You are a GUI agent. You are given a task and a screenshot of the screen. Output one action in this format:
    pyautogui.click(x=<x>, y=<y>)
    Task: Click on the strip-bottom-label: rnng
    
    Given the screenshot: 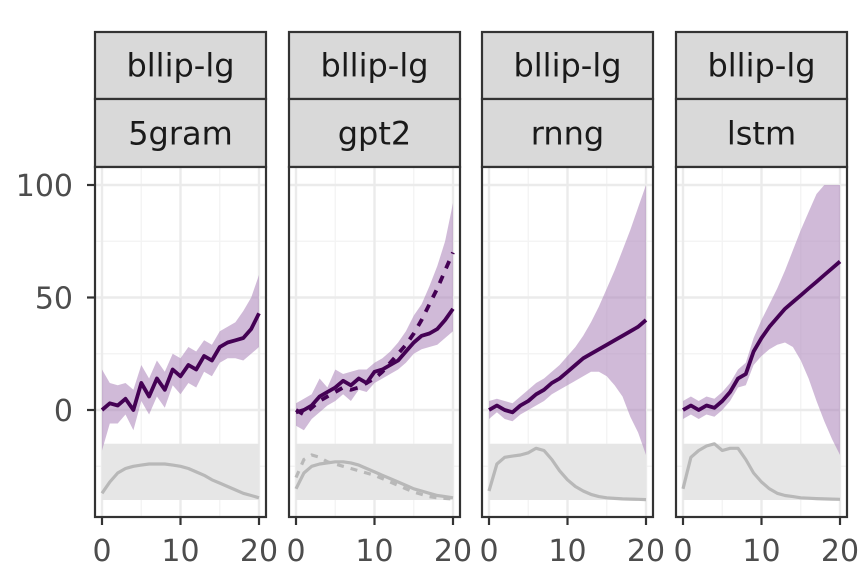 What is the action you would take?
    pyautogui.click(x=567, y=134)
    